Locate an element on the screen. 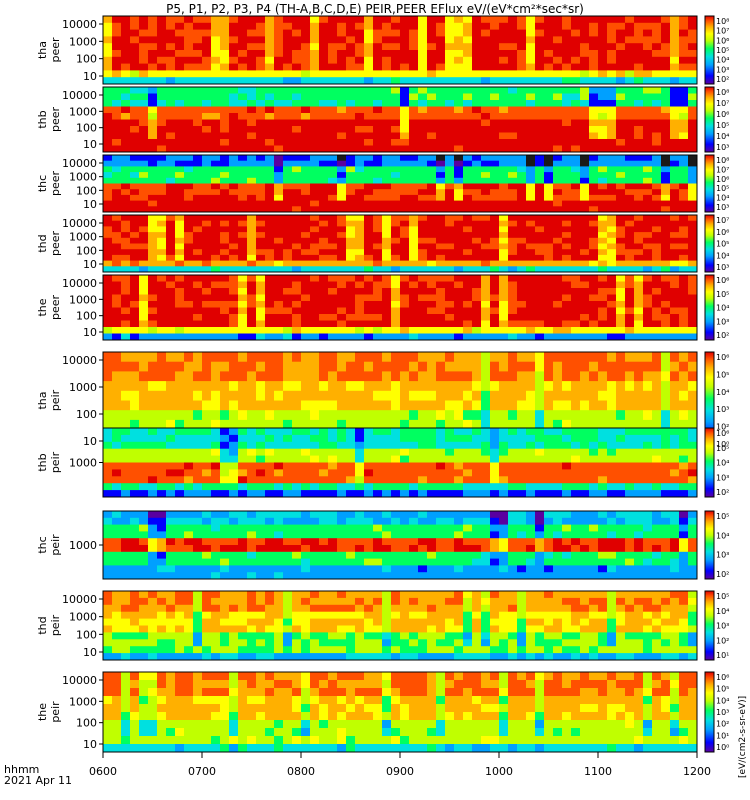 The height and width of the screenshot is (800, 750). colorbar-tick-label: 10³ is located at coordinates (722, 321).